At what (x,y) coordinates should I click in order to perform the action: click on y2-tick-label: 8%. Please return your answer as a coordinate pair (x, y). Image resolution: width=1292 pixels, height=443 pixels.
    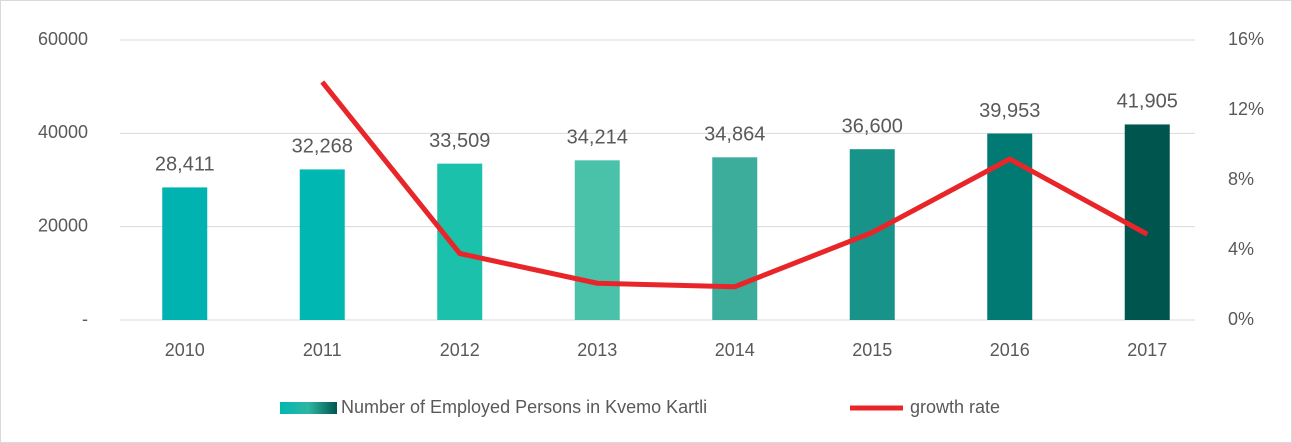
    Looking at the image, I should click on (1241, 179).